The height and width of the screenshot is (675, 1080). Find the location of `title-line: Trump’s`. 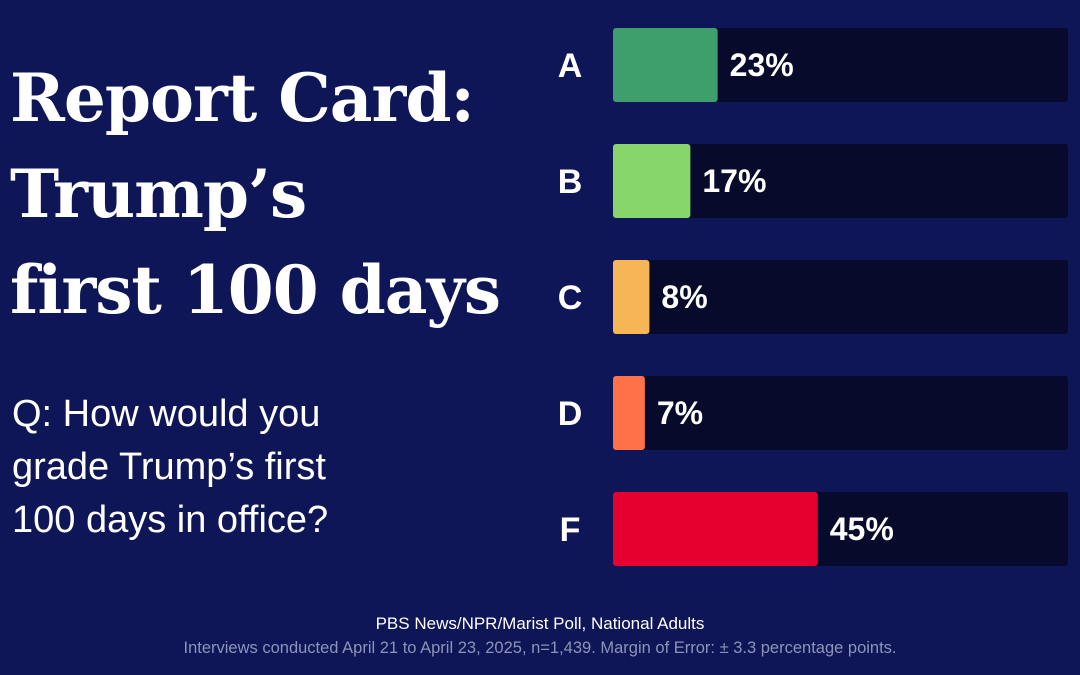

title-line: Trump’s is located at coordinates (158, 194).